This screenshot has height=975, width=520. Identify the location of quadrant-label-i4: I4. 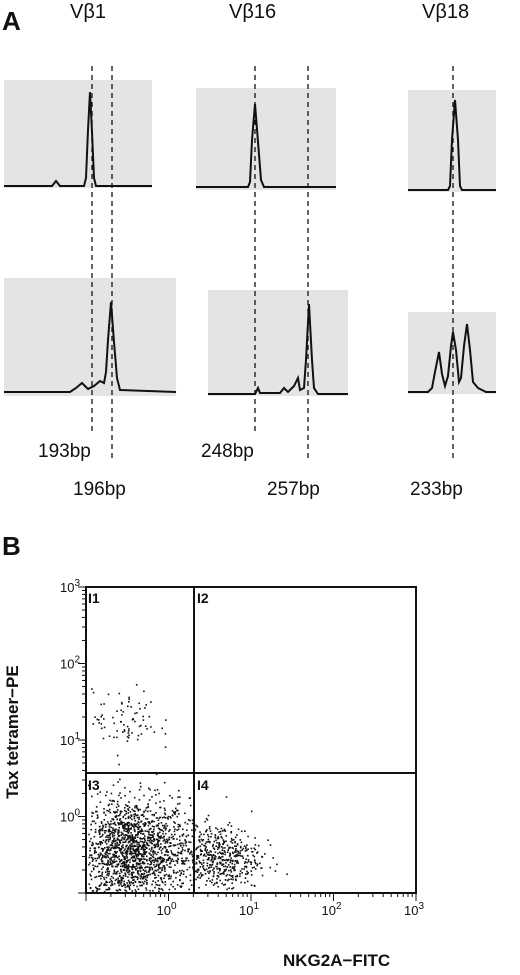
(203, 785).